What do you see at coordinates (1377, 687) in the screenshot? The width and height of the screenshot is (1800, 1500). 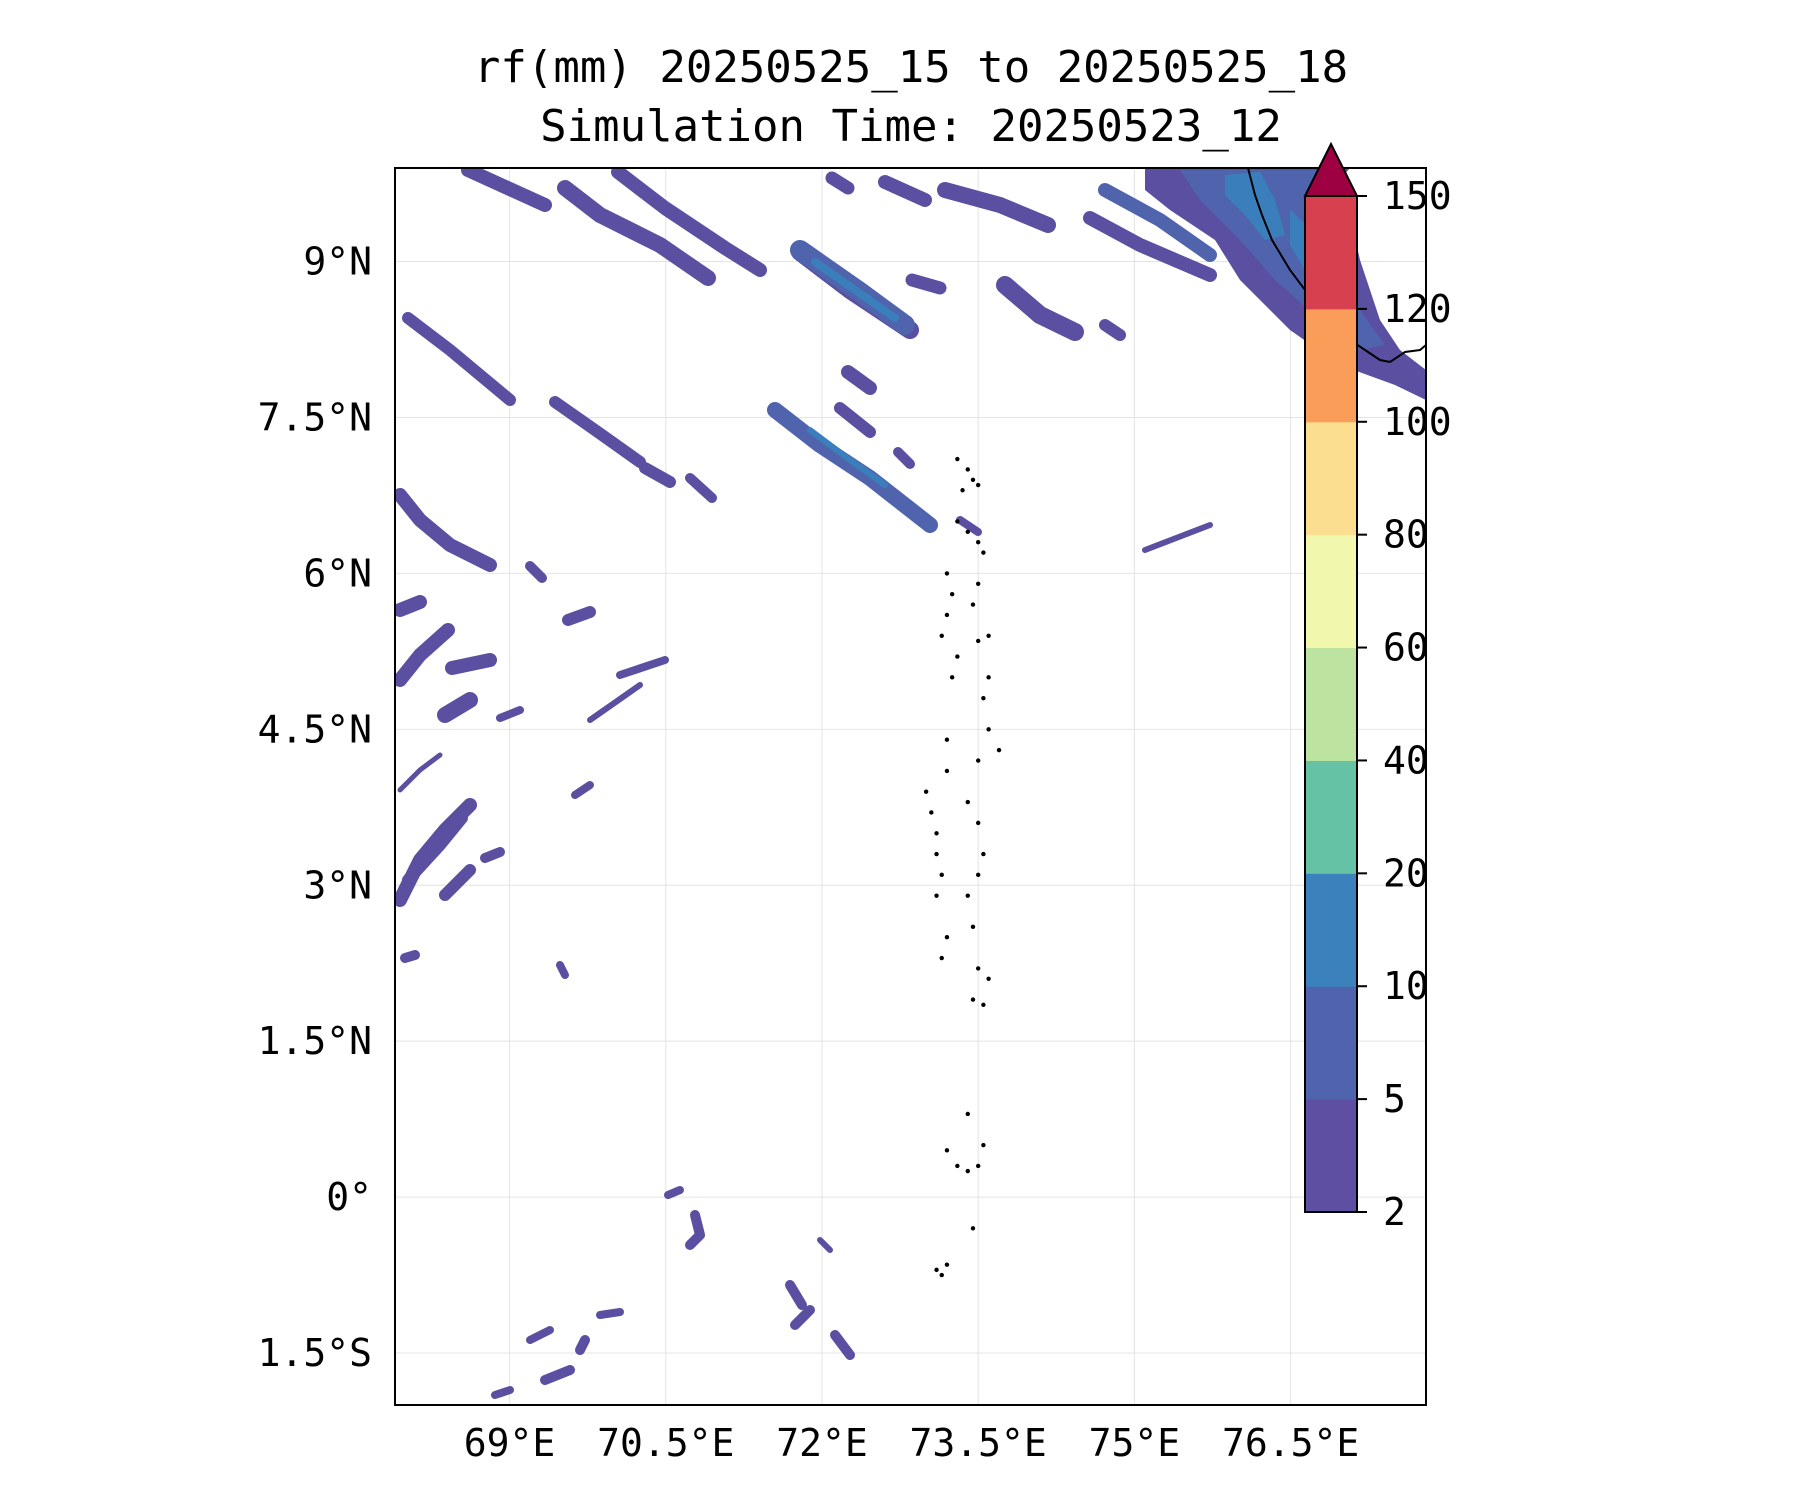 I see `colorbar: 2 5 10 20 40 60 80 100 120 150` at bounding box center [1377, 687].